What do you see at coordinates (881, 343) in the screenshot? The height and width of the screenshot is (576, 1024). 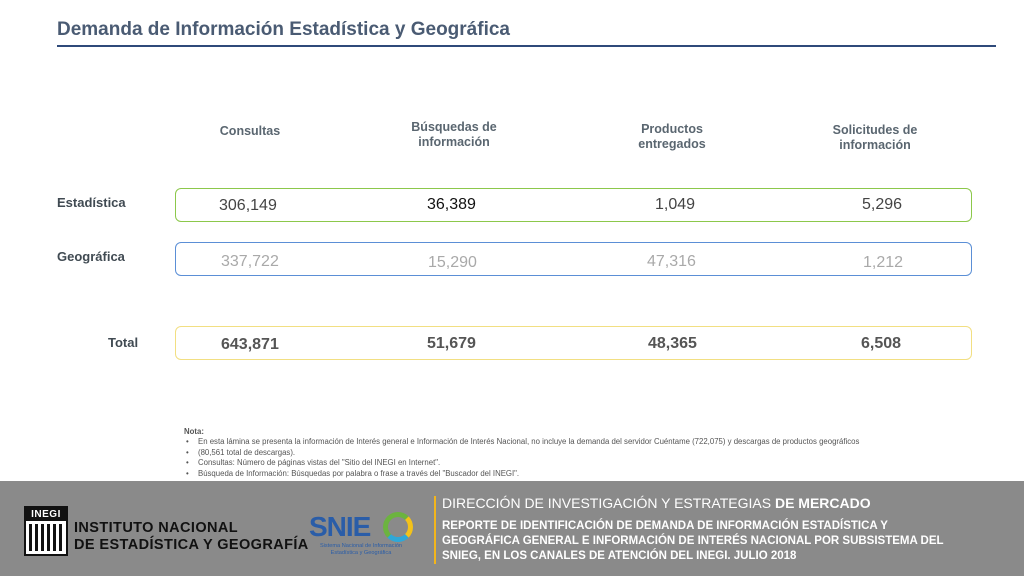 I see `cell-total-solicitudes: 6,508` at bounding box center [881, 343].